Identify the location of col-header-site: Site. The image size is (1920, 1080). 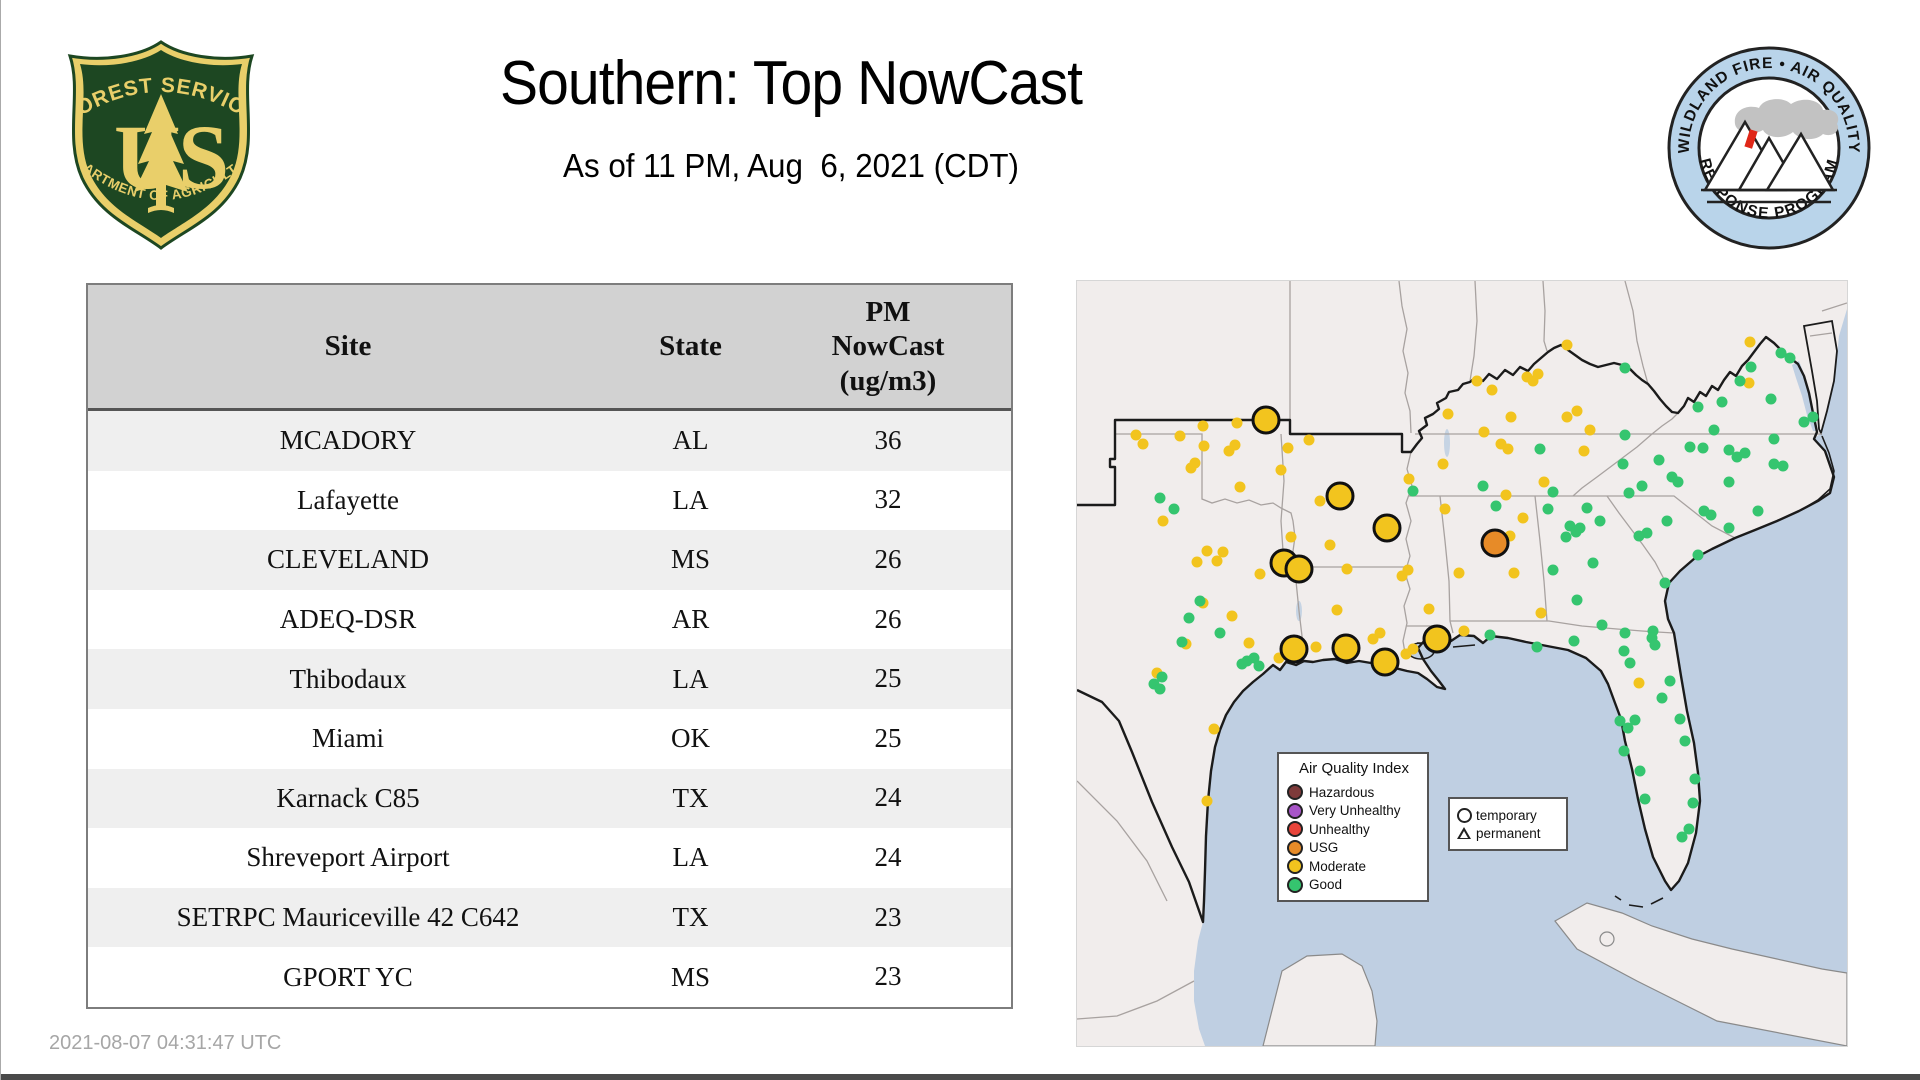
(348, 346).